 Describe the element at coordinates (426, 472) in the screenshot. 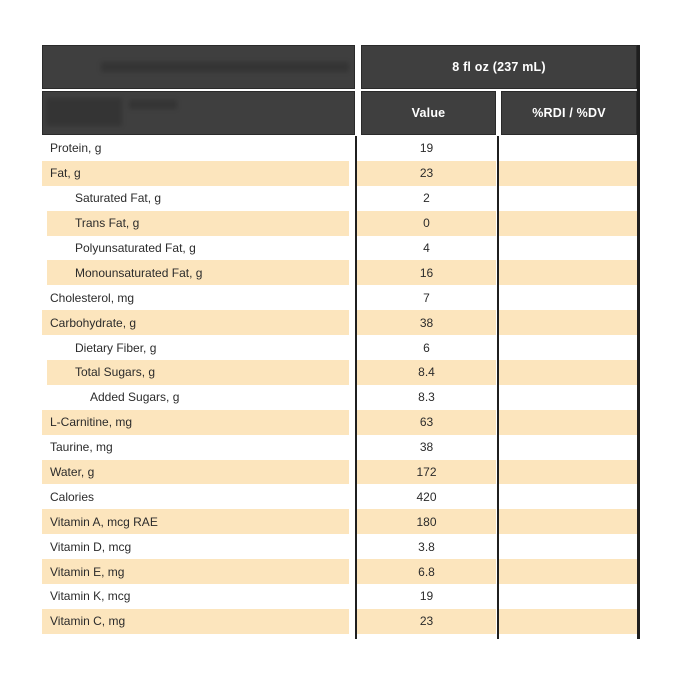

I see `nutrient-value-cell: 172` at that location.